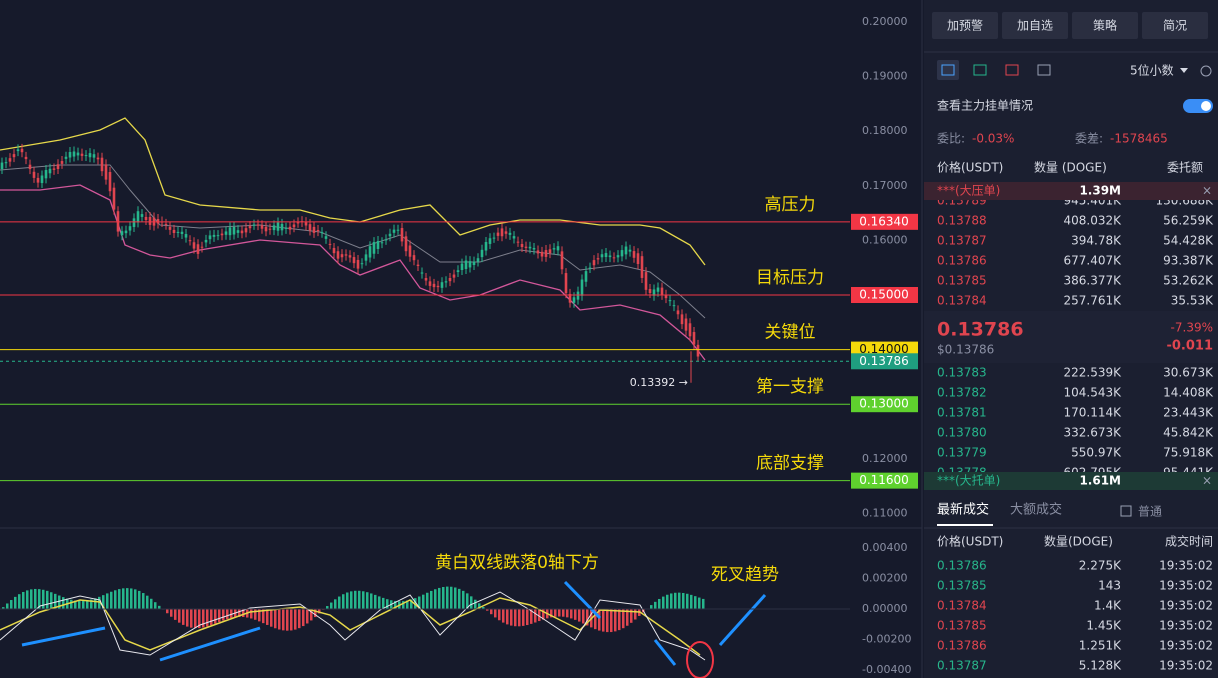 This screenshot has width=1218, height=678. What do you see at coordinates (1206, 71) in the screenshot?
I see `settings-icon` at bounding box center [1206, 71].